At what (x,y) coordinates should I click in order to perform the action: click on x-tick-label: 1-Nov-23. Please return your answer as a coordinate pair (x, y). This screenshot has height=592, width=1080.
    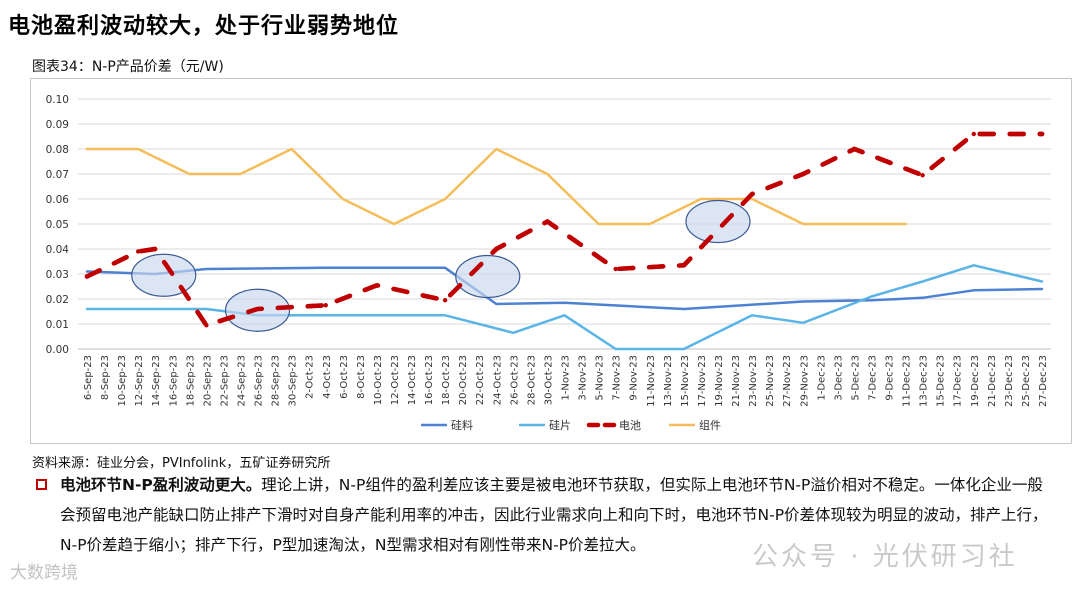
    Looking at the image, I should click on (566, 378).